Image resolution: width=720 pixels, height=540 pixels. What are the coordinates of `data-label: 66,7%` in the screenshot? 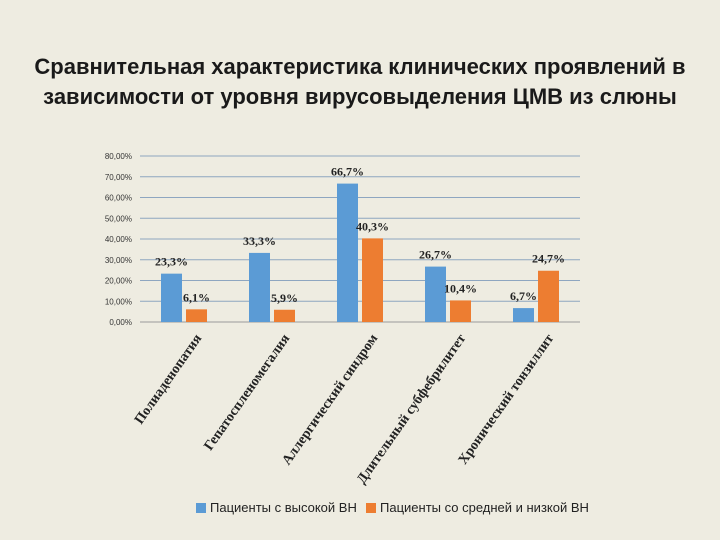 It's located at (347, 172).